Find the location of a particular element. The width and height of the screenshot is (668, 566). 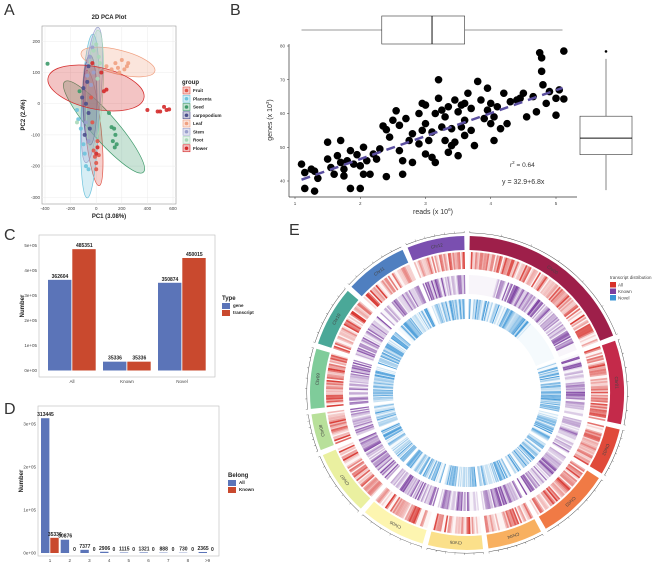

x-tick-label: 4 is located at coordinates (109, 560).